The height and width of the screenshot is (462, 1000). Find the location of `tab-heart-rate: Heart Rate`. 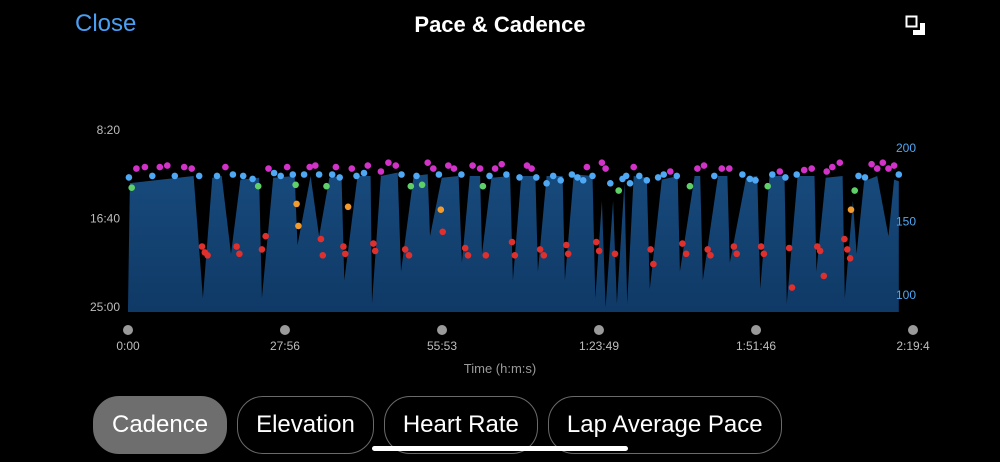

tab-heart-rate: Heart Rate is located at coordinates (460, 425).